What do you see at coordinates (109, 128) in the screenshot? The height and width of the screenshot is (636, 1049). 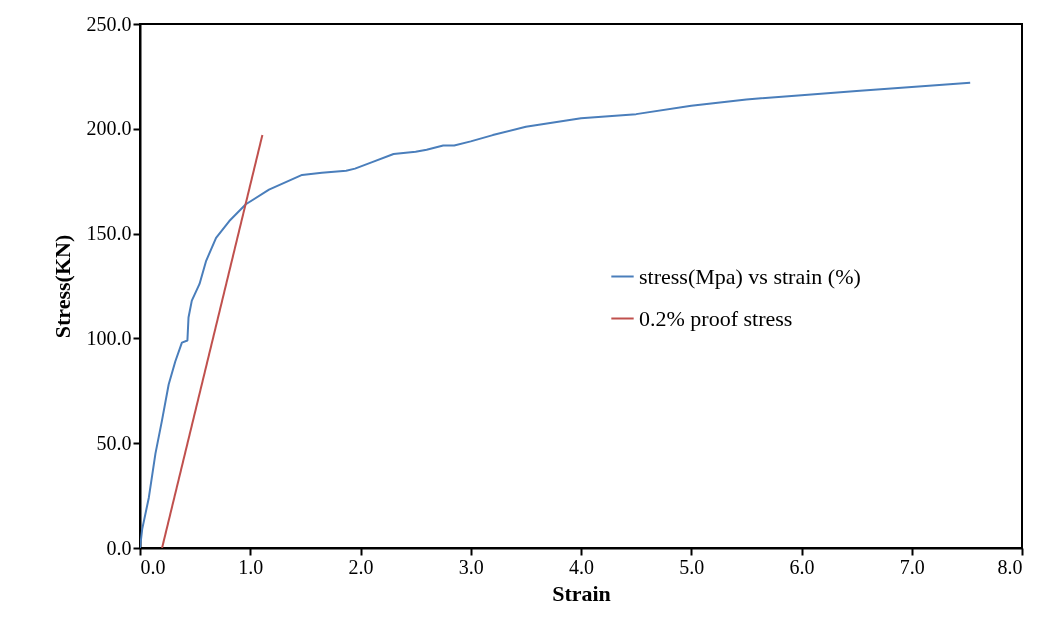 I see `y-tick-label: 200.0` at bounding box center [109, 128].